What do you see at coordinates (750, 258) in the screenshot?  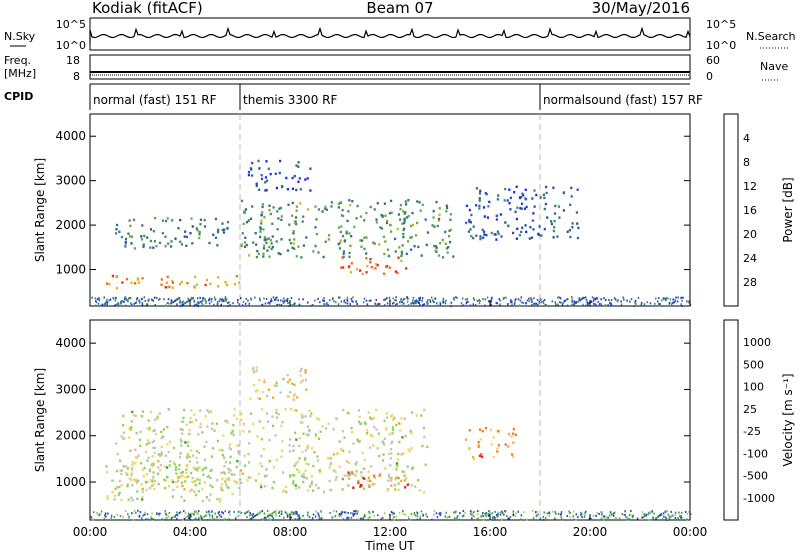 I see `power-colorbar-tick: 24` at bounding box center [750, 258].